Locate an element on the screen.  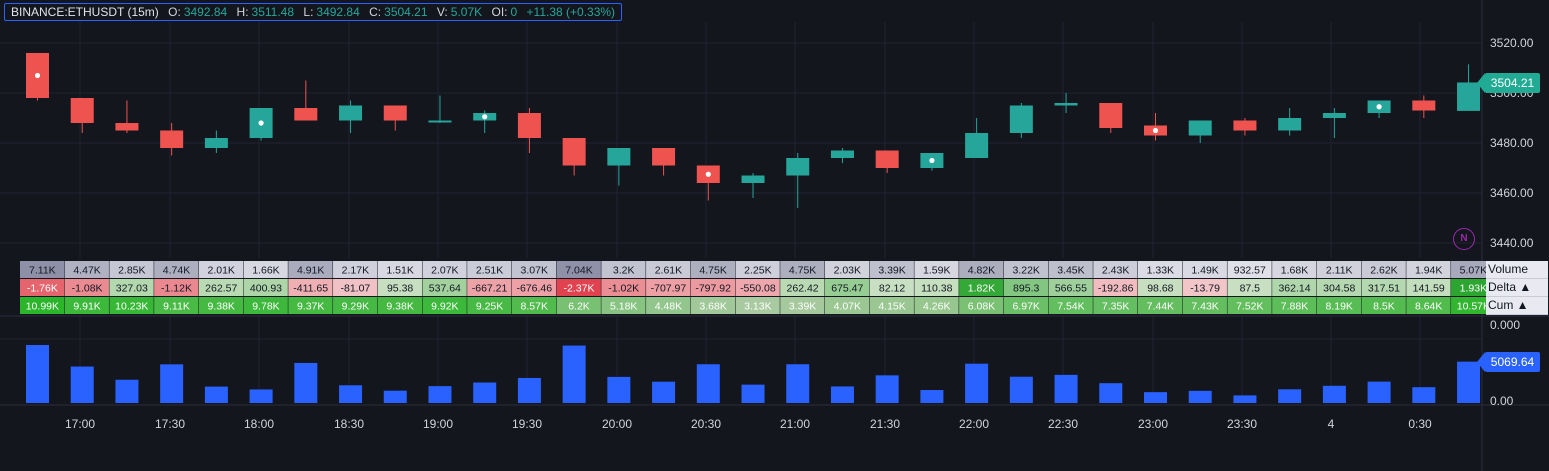
cum-cell-text: 7.88K is located at coordinates (1294, 307).